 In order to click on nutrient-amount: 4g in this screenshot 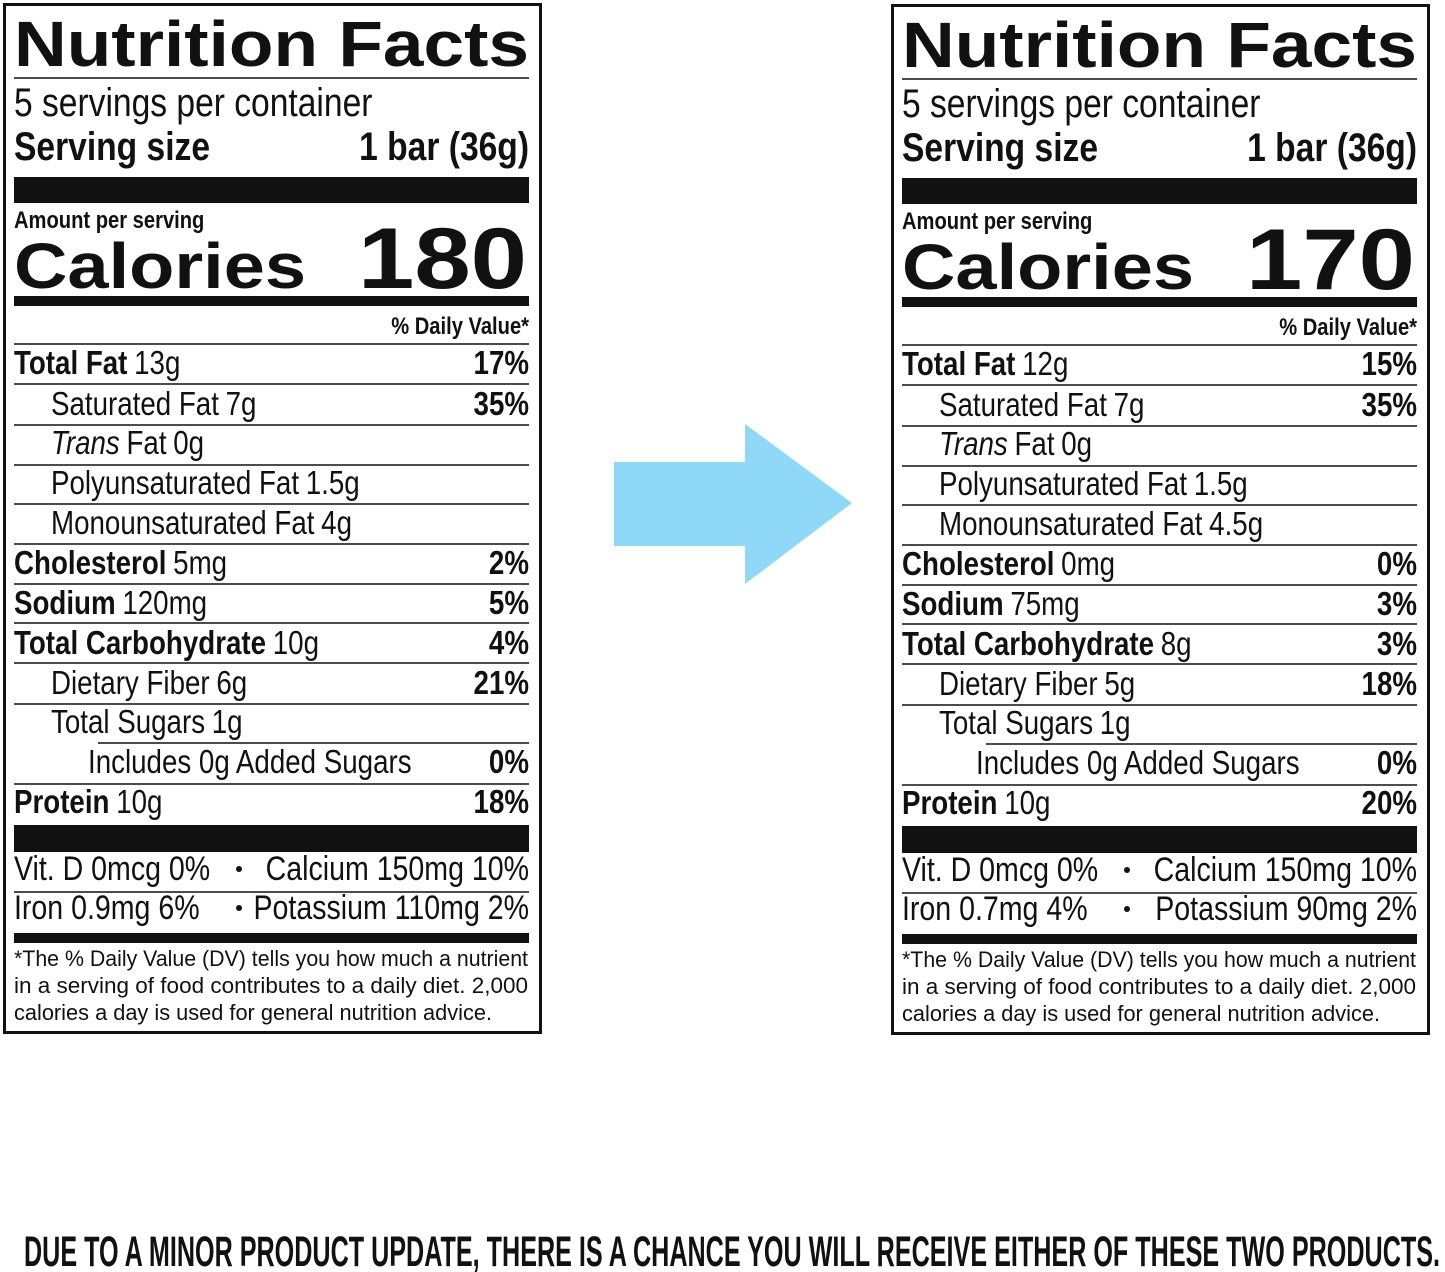, I will do `click(336, 523)`.